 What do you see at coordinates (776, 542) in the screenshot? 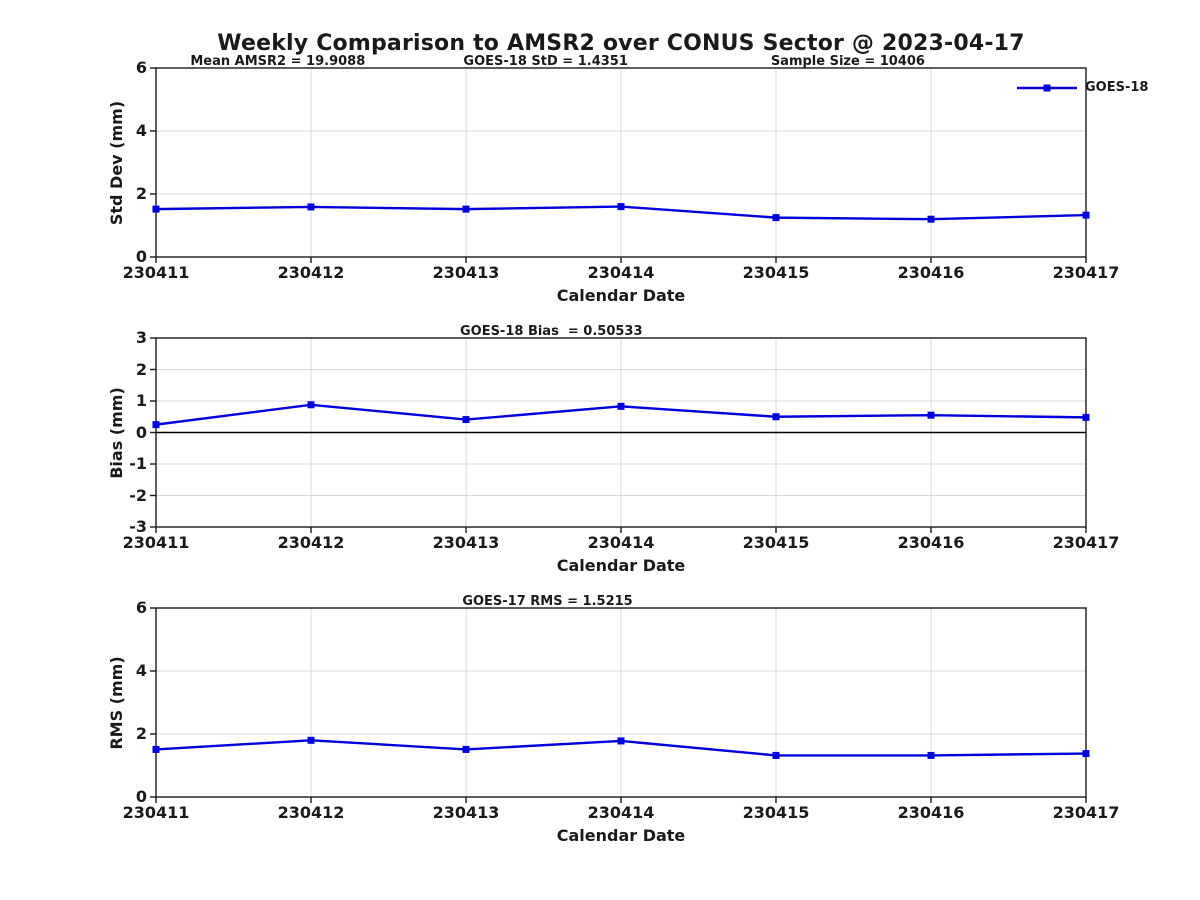
I see `subplot-bias-mm-xtick-label: 230415` at bounding box center [776, 542].